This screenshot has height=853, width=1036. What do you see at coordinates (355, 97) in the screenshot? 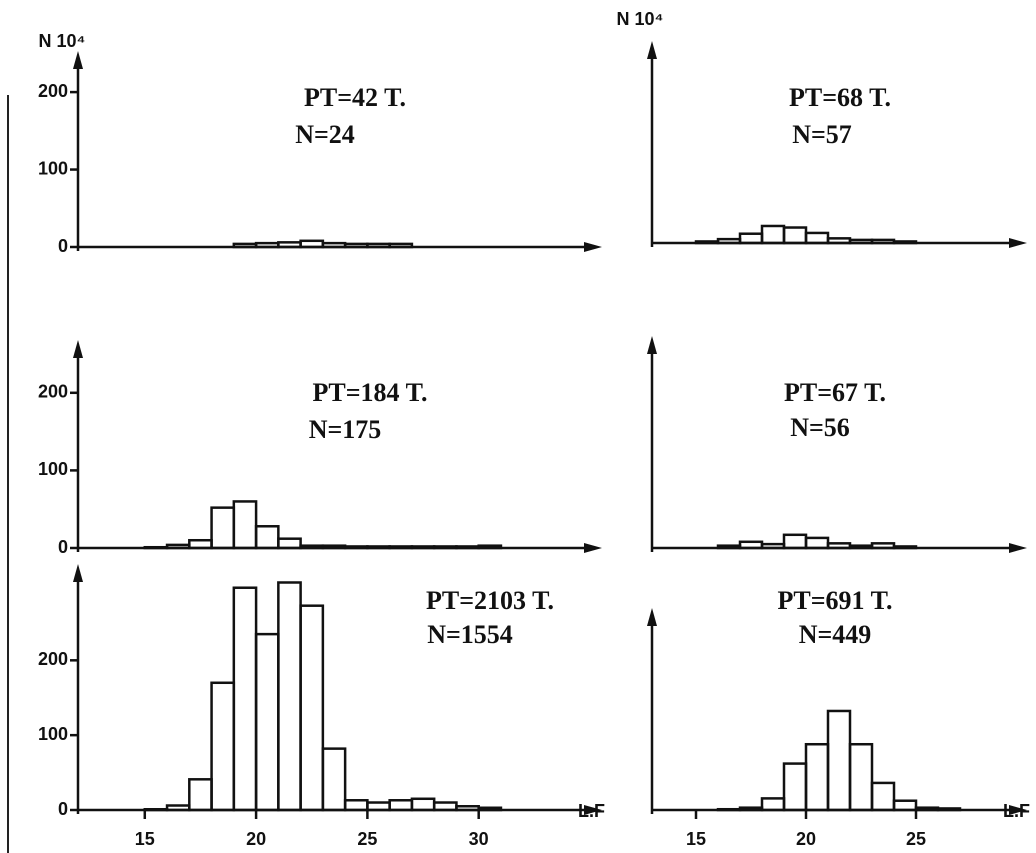
I see `annotation: PT=42 T.` at bounding box center [355, 97].